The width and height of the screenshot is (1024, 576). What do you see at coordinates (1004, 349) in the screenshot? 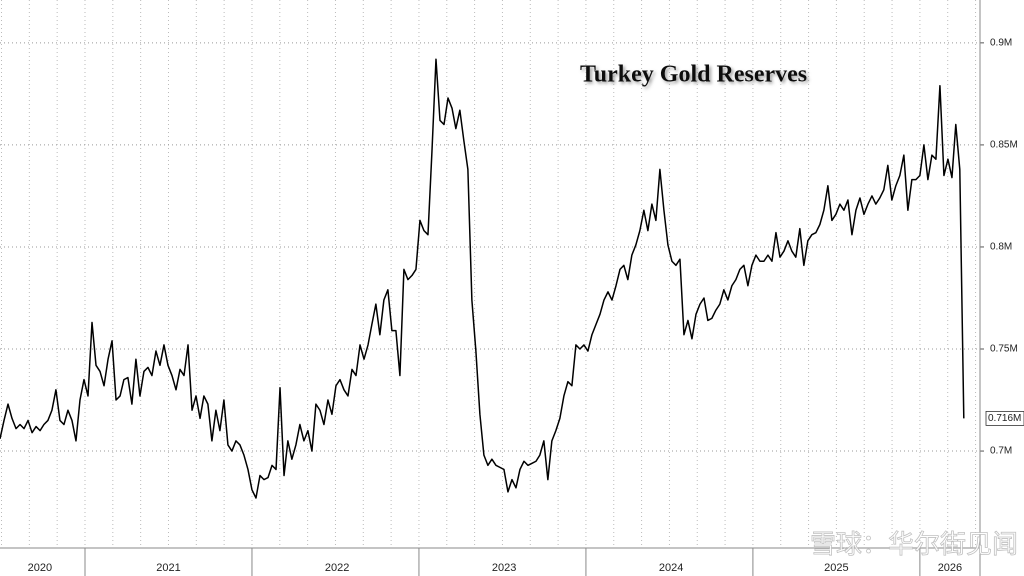
I see `y-tick-label: 0.75M` at bounding box center [1004, 349].